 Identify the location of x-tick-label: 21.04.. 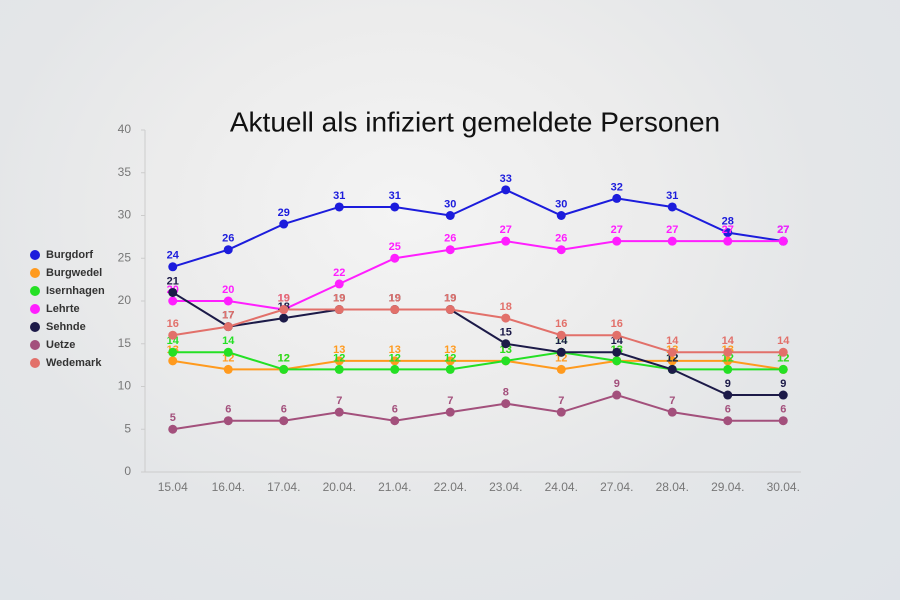
(394, 487).